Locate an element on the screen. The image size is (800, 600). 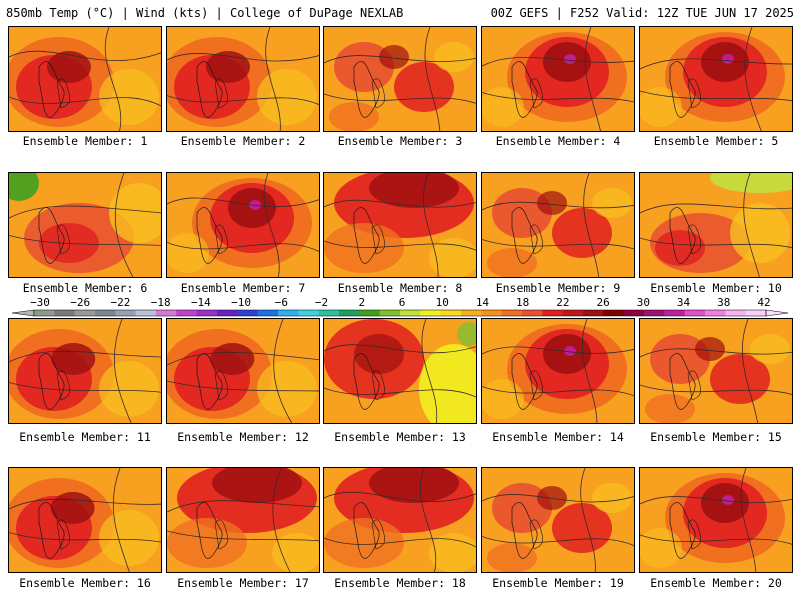
colorbar-tick-label: 34 is located at coordinates (683, 302).